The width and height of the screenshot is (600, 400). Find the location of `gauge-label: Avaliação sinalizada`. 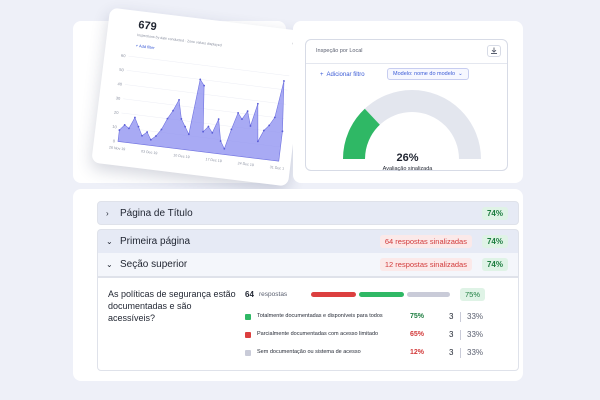

gauge-label: Avaliação sinalizada is located at coordinates (407, 169).